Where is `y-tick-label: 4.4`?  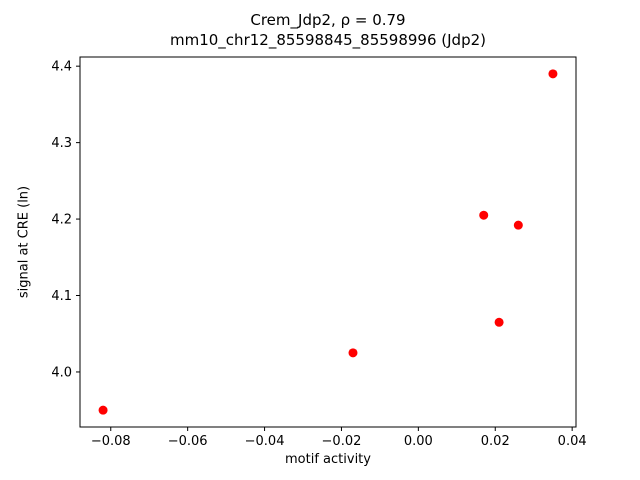 y-tick-label: 4.4 is located at coordinates (61, 67).